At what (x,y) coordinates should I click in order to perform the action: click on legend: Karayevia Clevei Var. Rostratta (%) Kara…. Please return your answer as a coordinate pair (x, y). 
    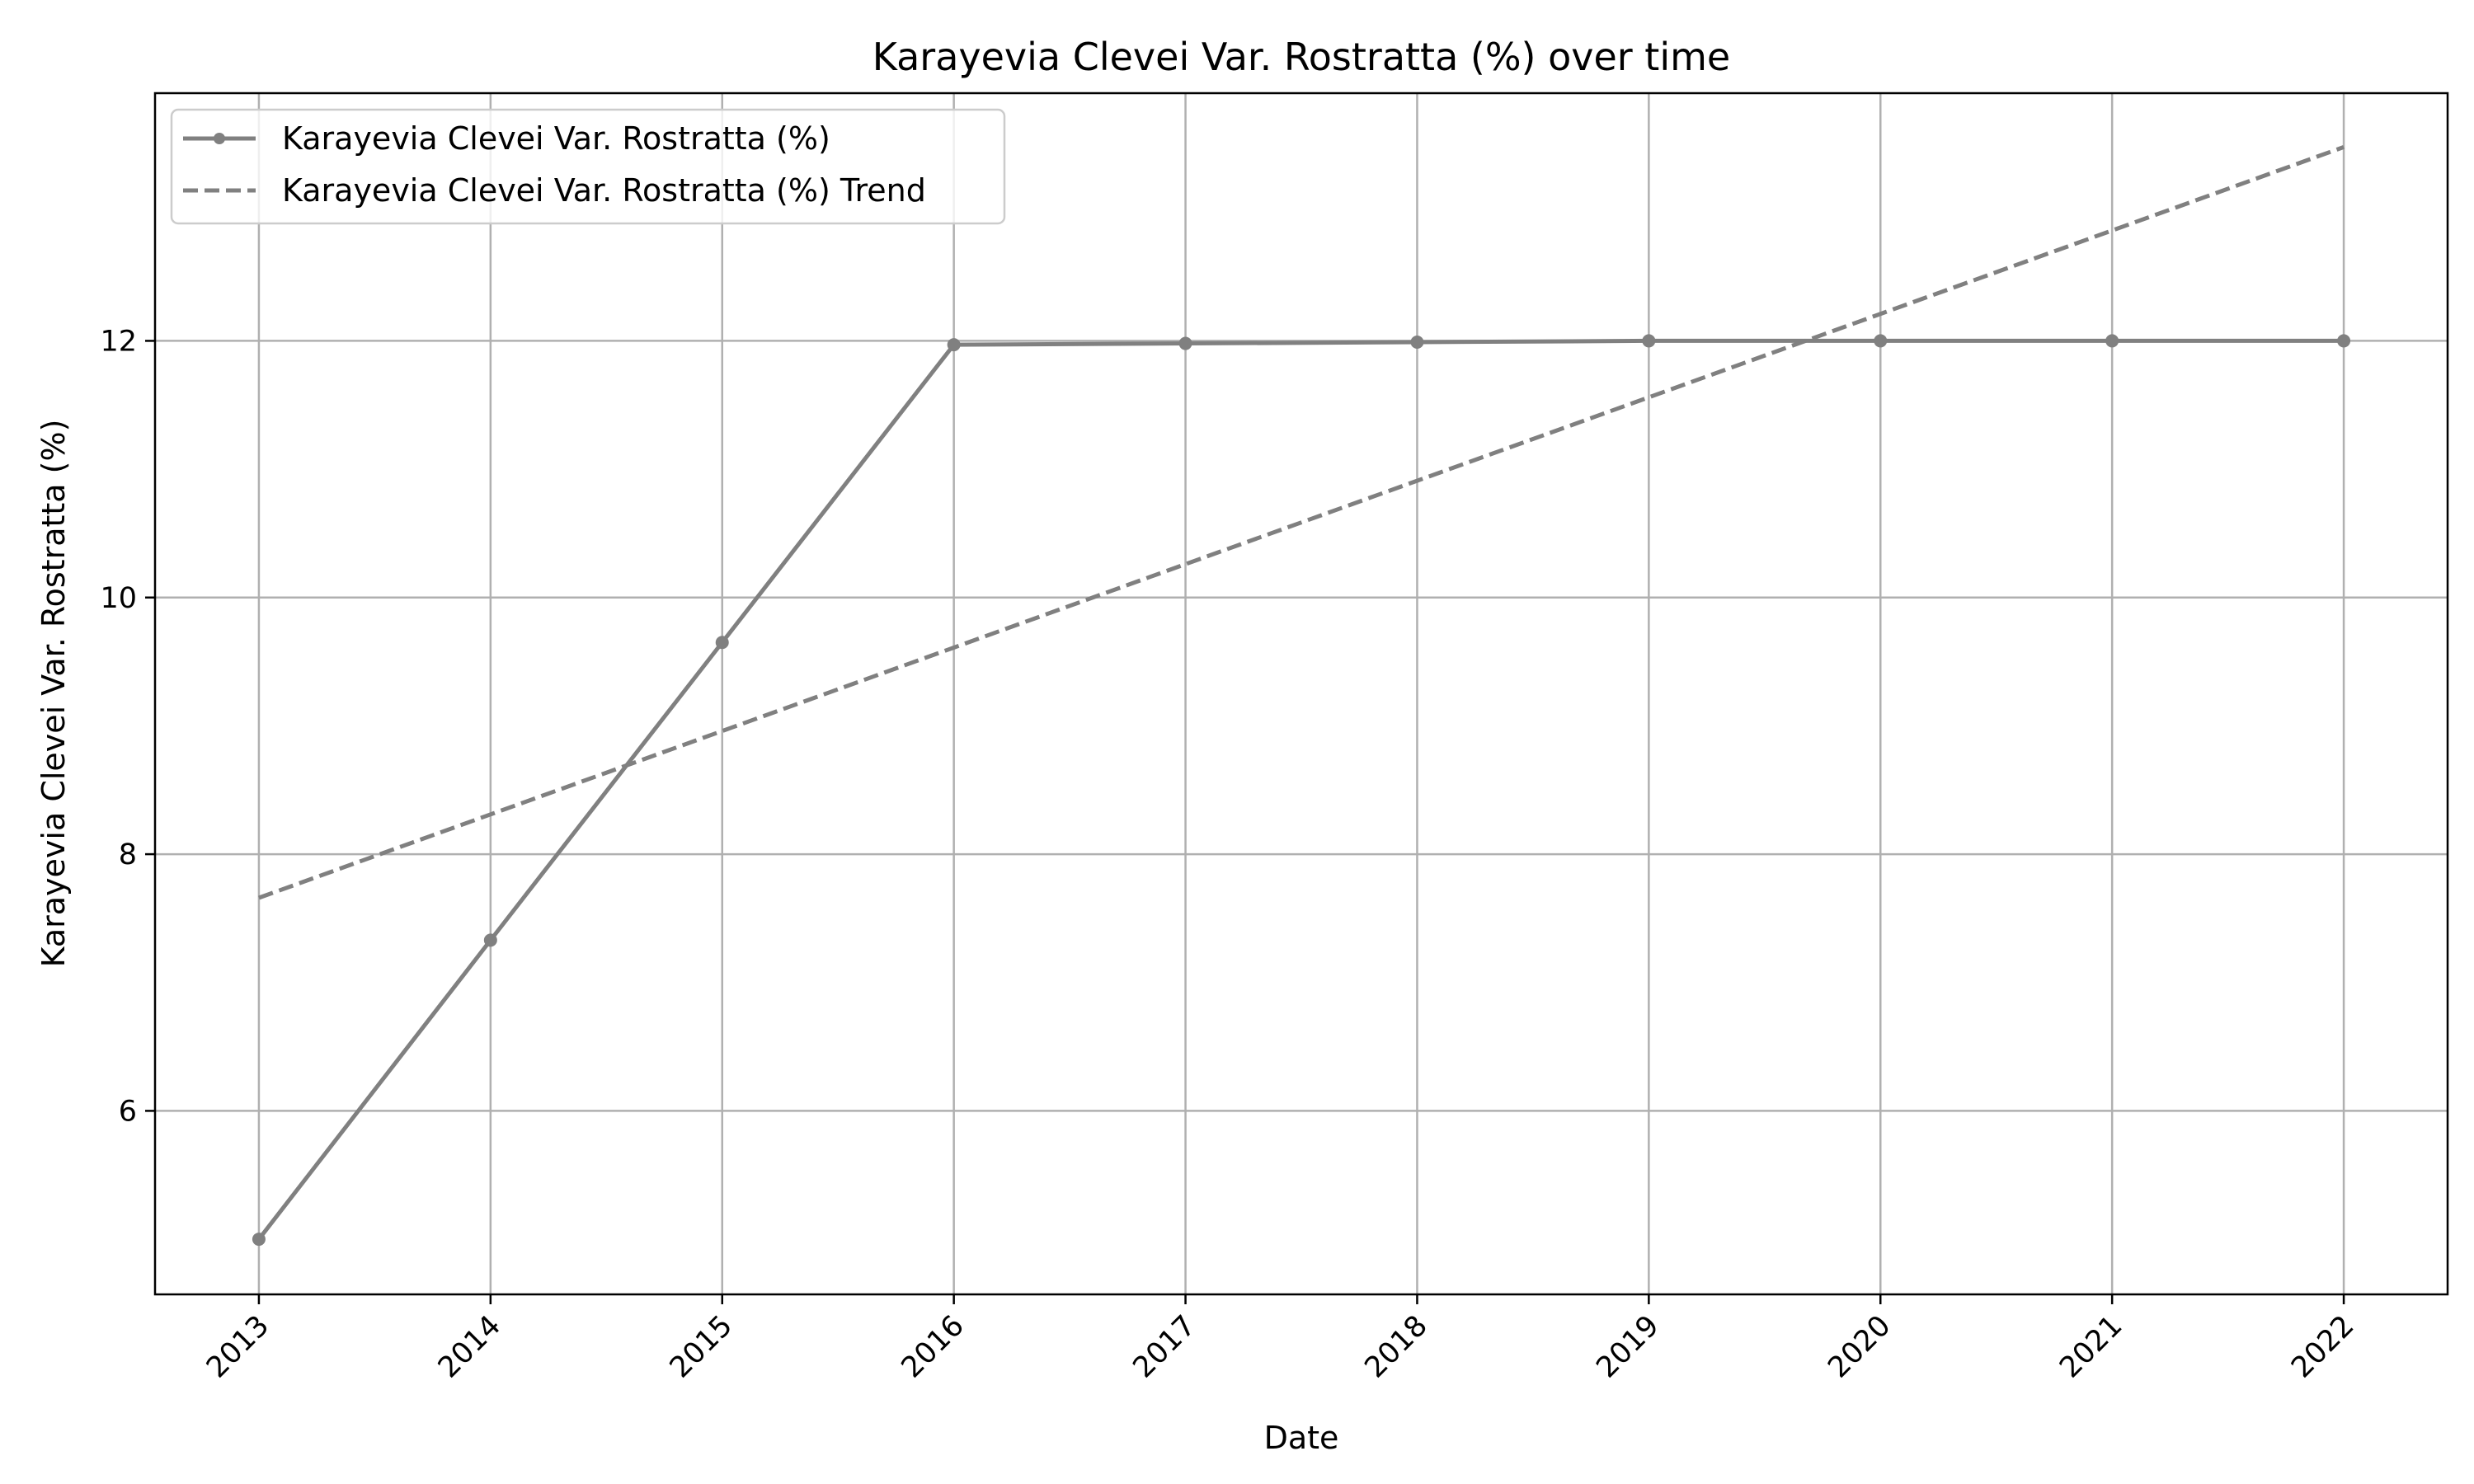
    Looking at the image, I should click on (588, 166).